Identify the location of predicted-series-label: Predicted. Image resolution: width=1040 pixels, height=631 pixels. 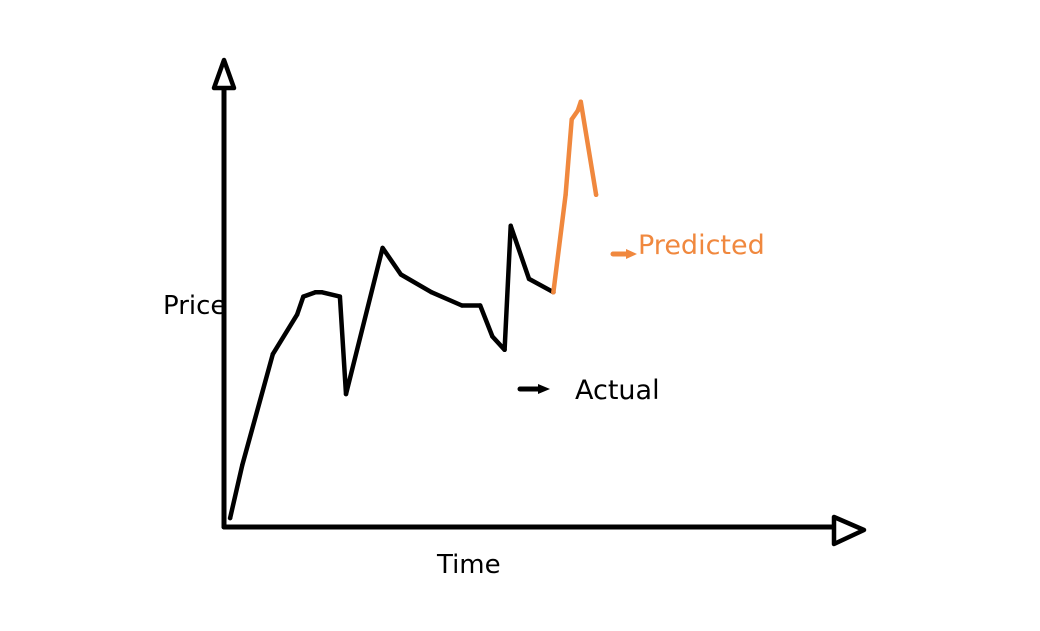
(701, 245).